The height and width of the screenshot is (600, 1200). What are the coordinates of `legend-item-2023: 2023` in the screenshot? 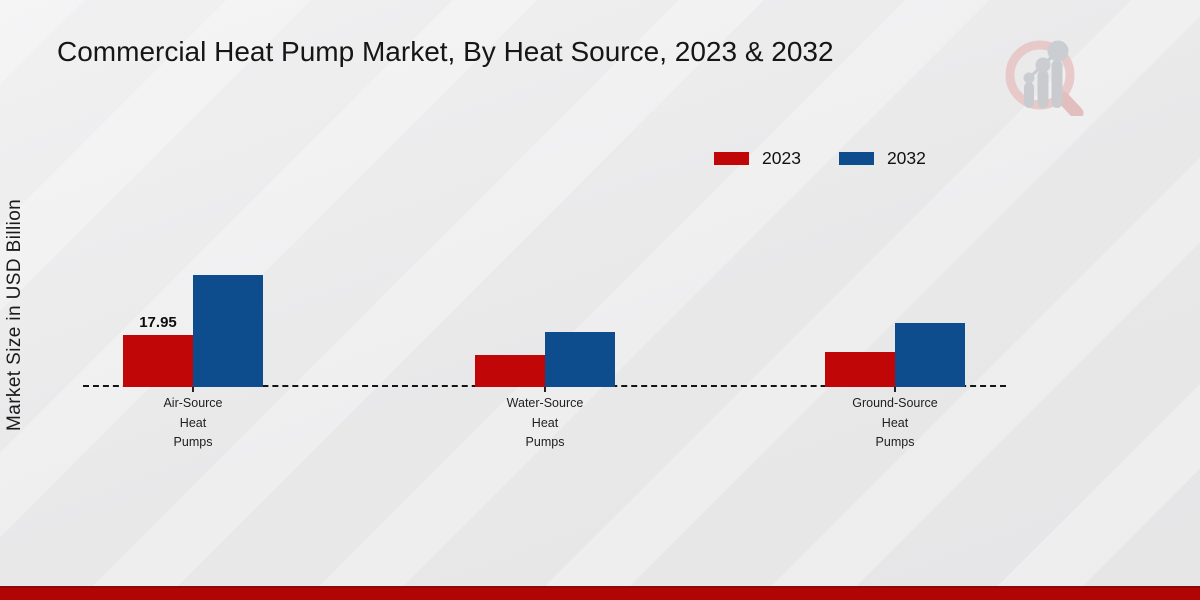 It's located at (757, 158).